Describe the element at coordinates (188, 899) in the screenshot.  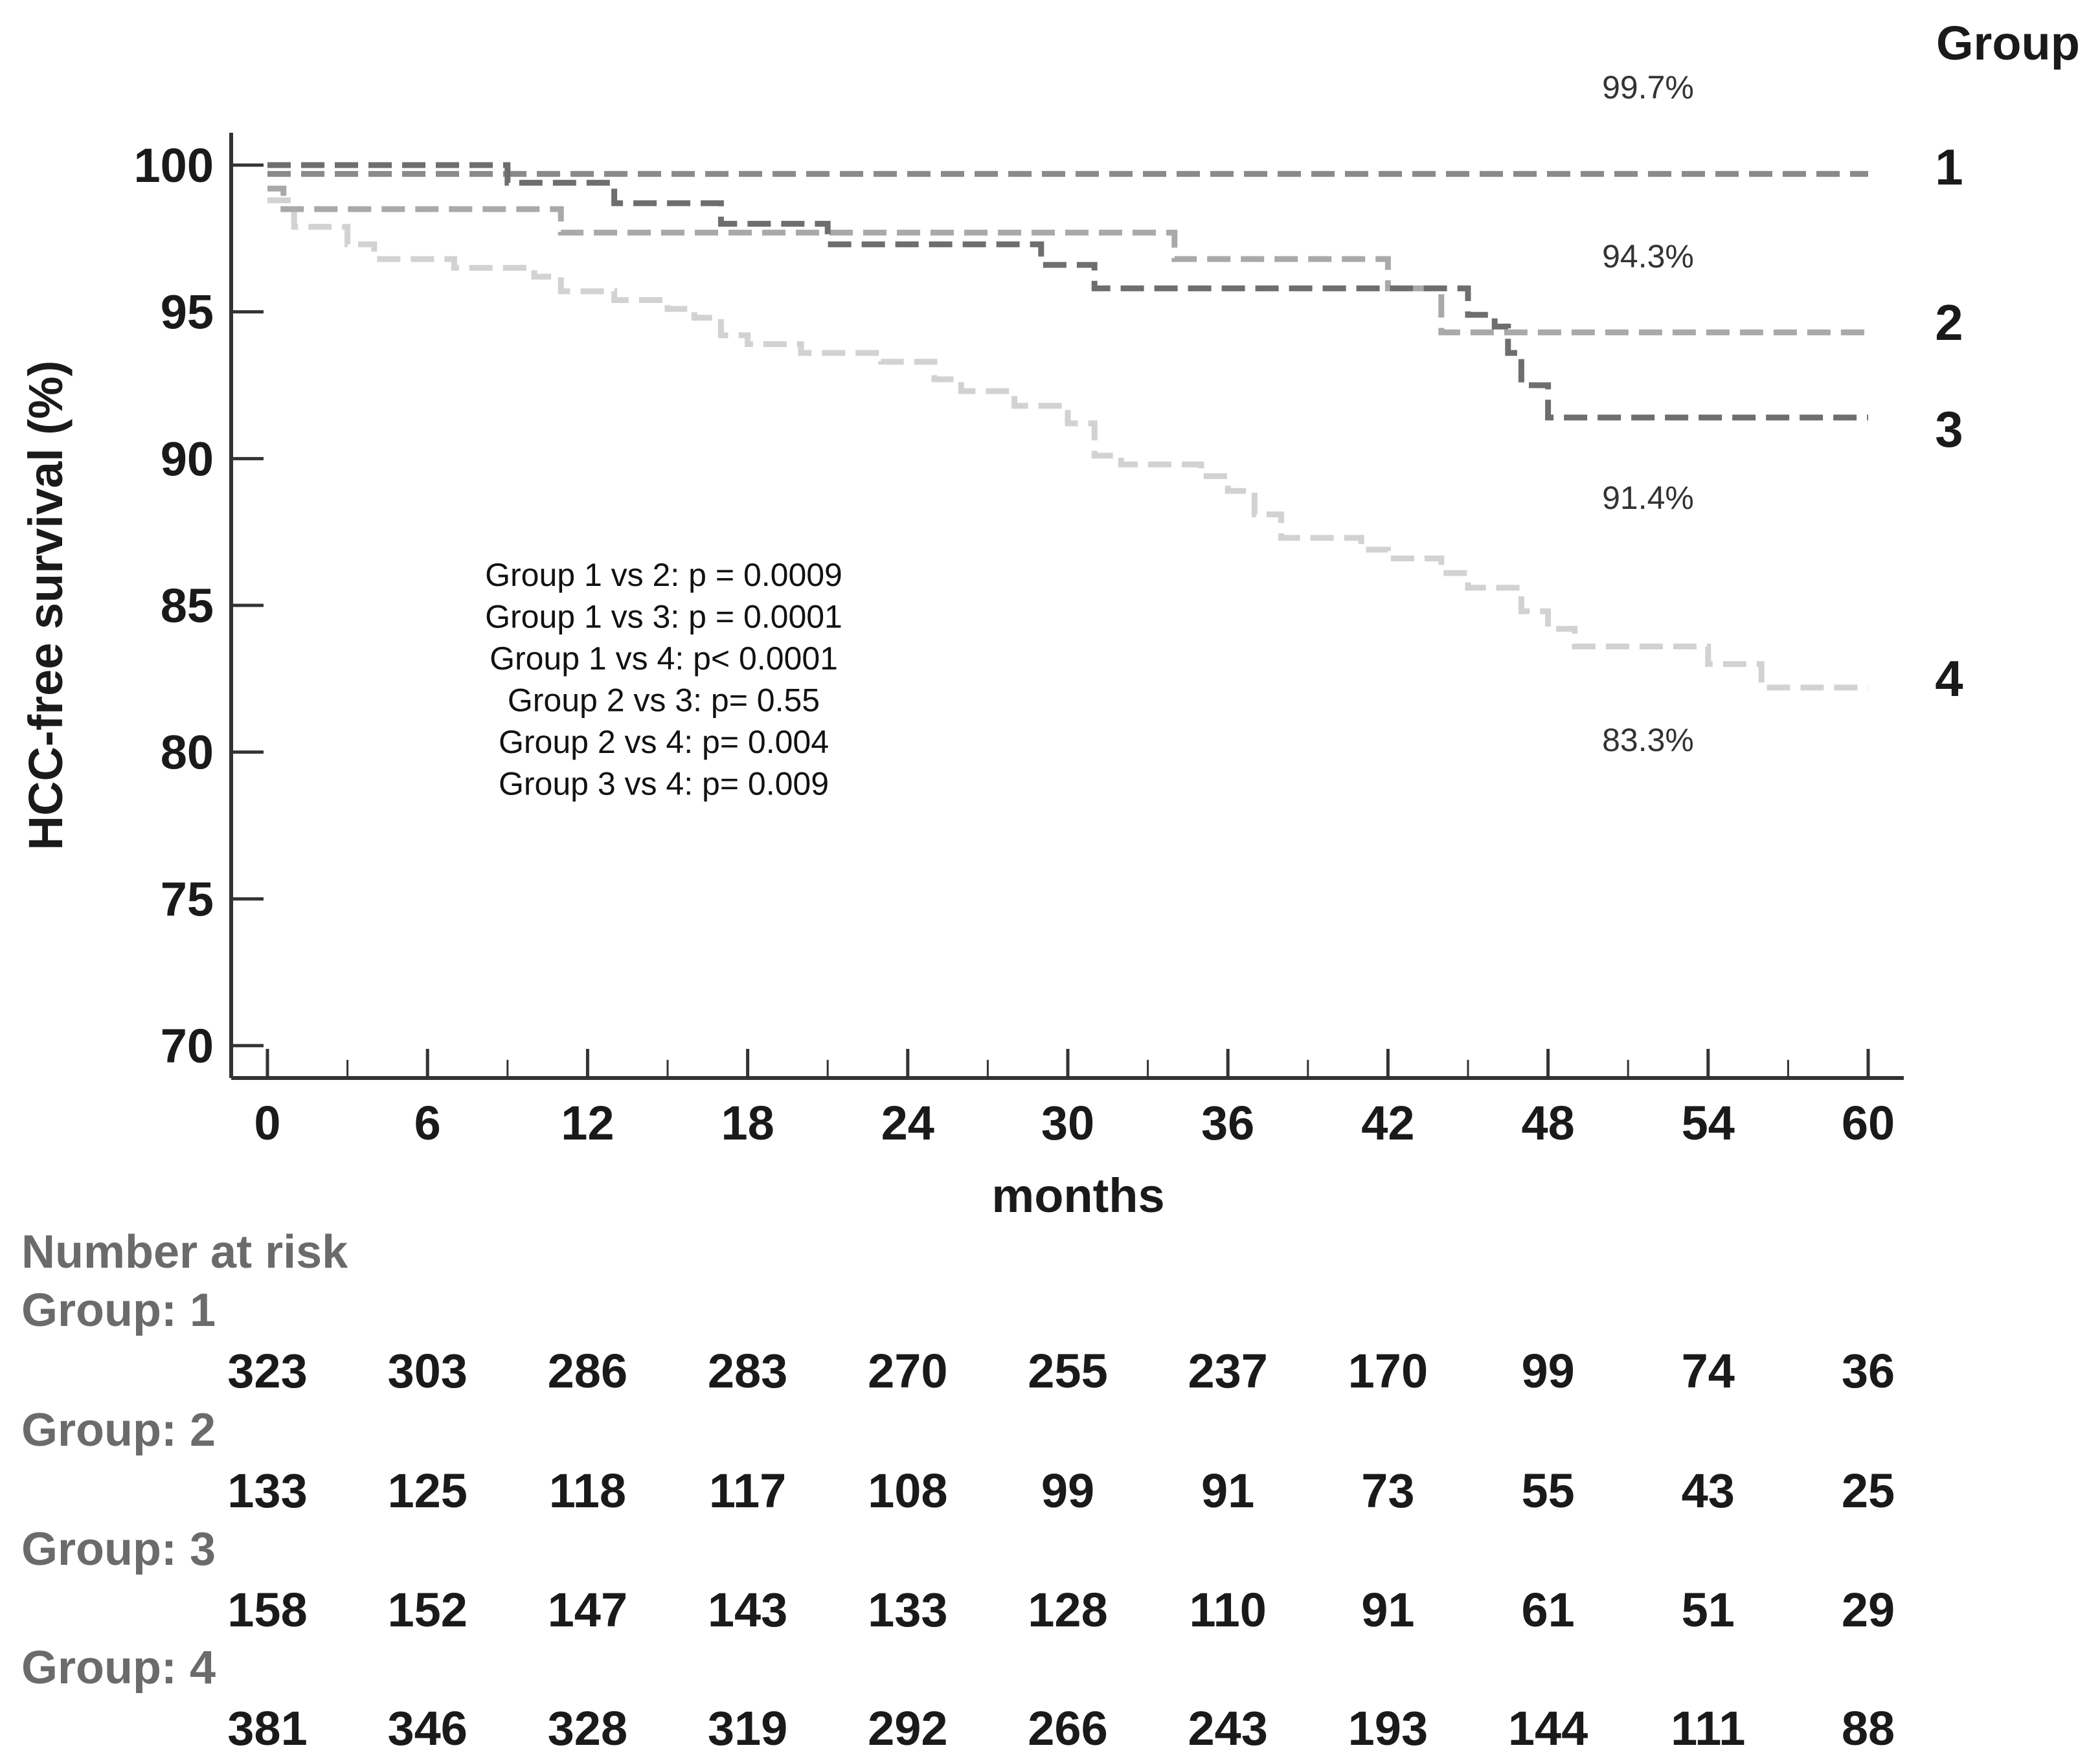
I see `y-tick-label: 75` at that location.